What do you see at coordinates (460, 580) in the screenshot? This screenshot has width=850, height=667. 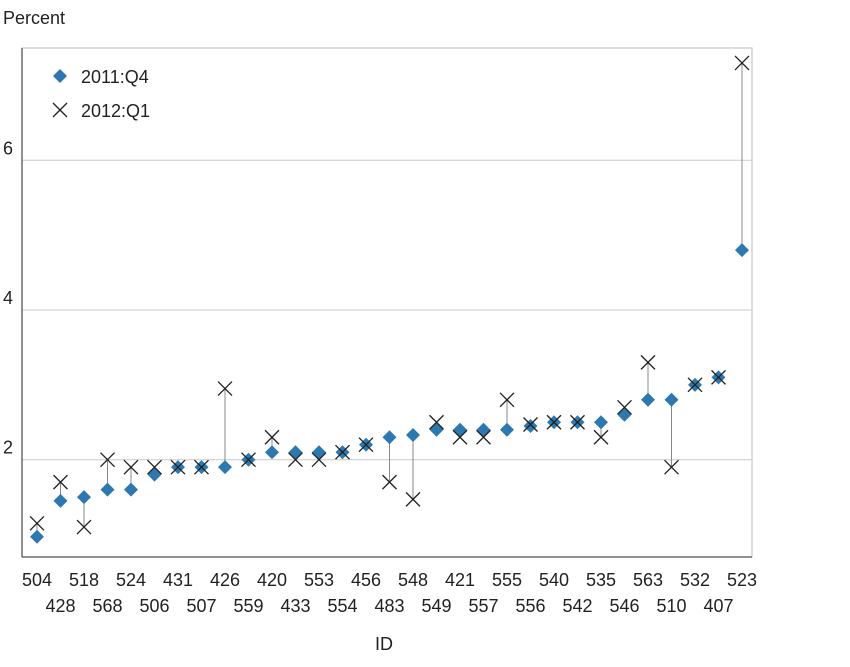 I see `x-tick-label: 421` at bounding box center [460, 580].